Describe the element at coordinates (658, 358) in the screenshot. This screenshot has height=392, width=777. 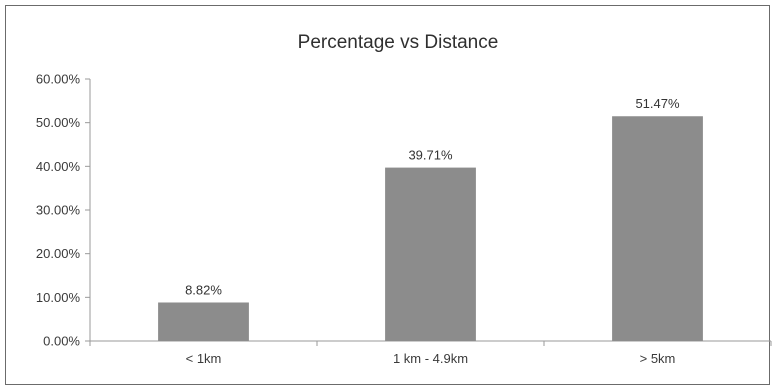
I see `x-tick-label: > 5km` at that location.